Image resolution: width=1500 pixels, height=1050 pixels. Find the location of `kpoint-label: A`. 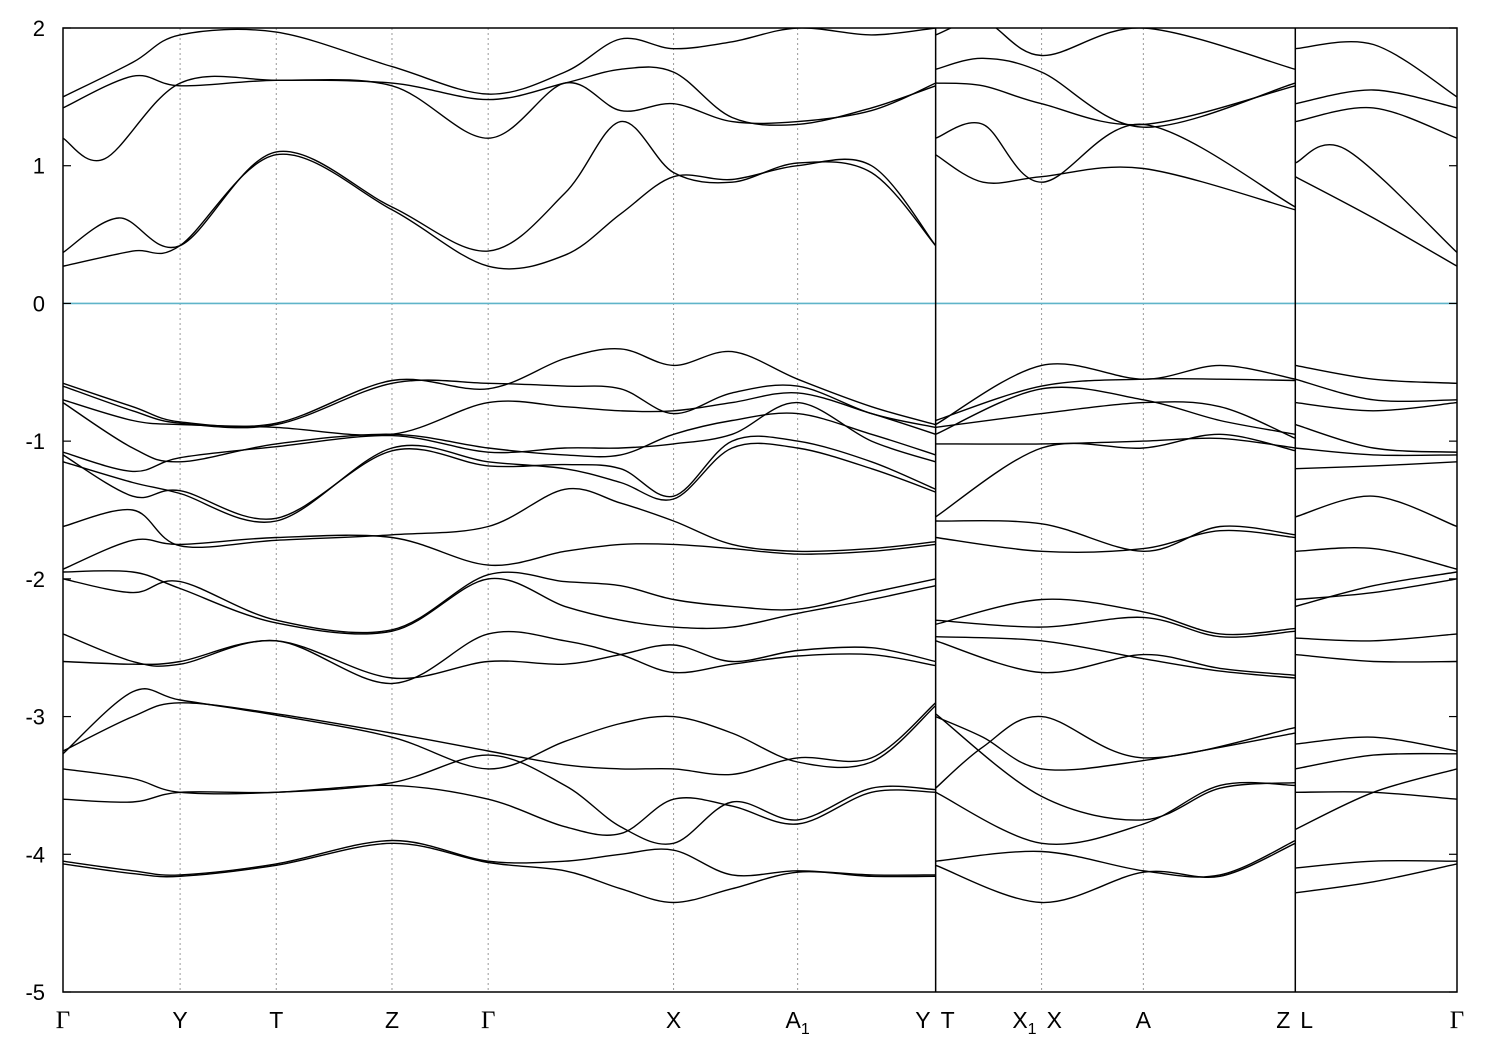

kpoint-label: A is located at coordinates (1144, 1020).